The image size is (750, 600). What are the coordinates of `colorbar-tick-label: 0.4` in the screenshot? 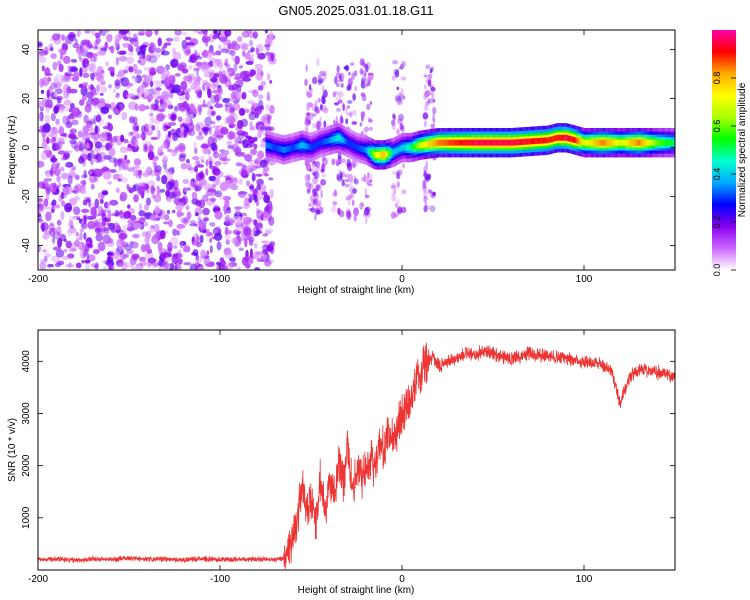 It's located at (717, 174).